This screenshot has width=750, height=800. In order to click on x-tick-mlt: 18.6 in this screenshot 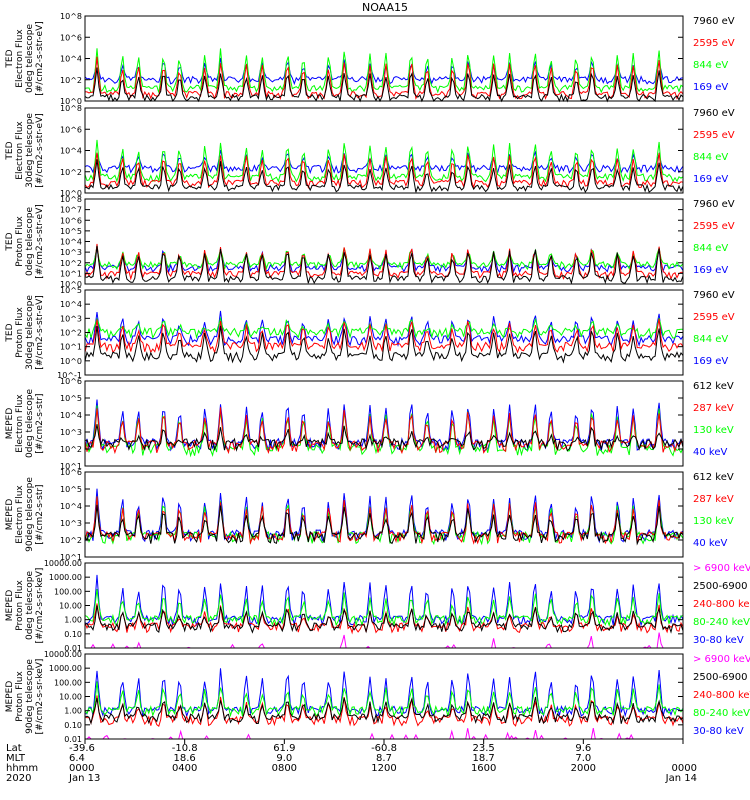, I will do `click(185, 758)`.